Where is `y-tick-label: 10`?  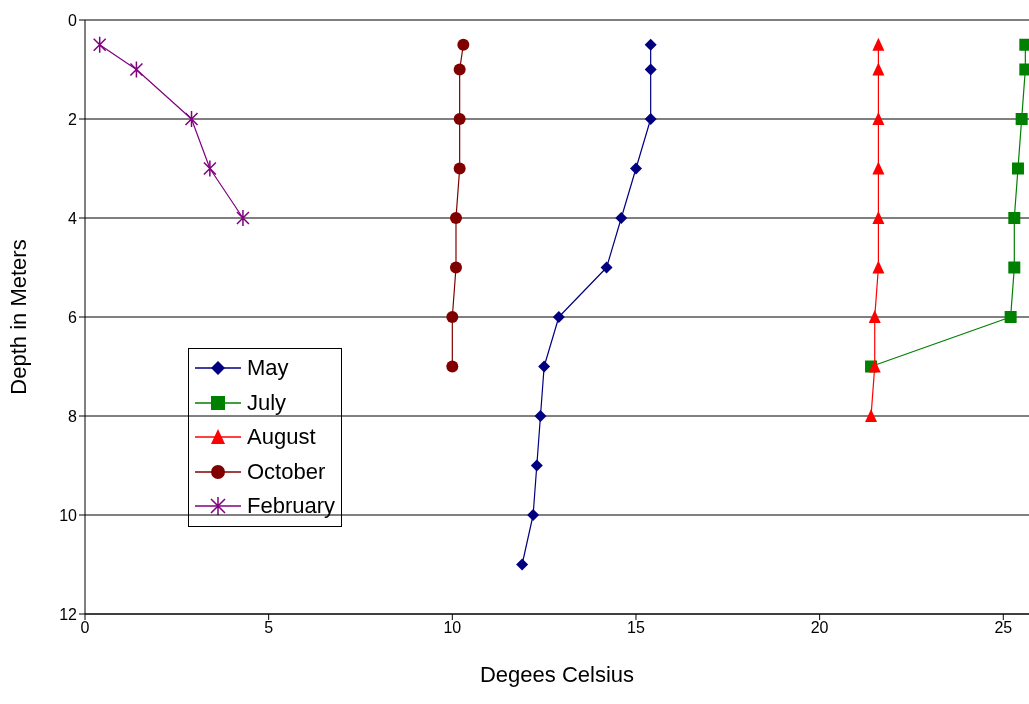
y-tick-label: 10 is located at coordinates (68, 515).